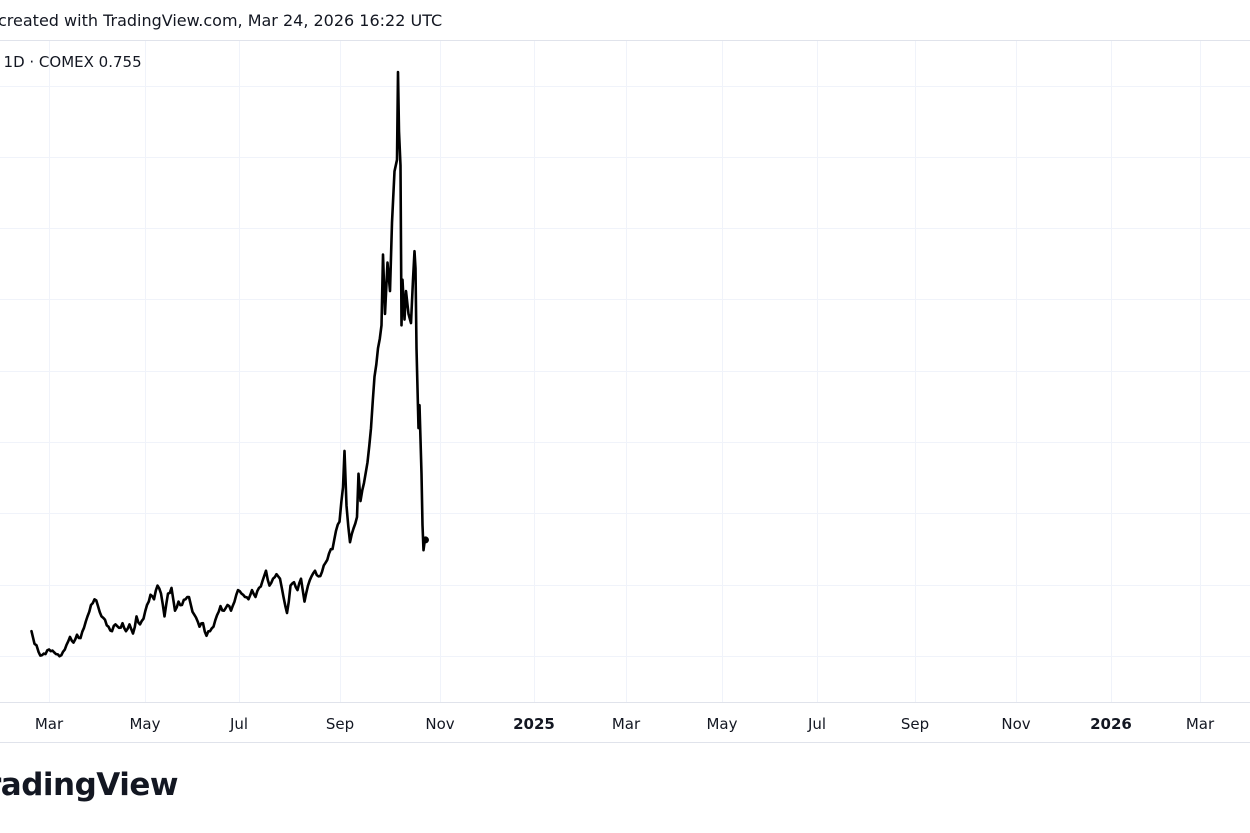  What do you see at coordinates (89, 785) in the screenshot?
I see `tradingview-logo-text: radingView` at bounding box center [89, 785].